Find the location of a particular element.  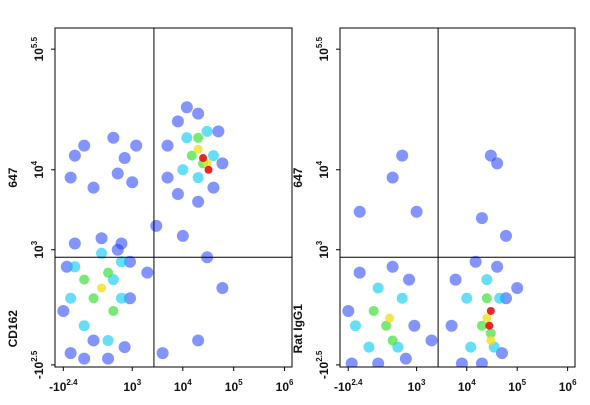

tick-label: -102.5 is located at coordinates (323, 364).